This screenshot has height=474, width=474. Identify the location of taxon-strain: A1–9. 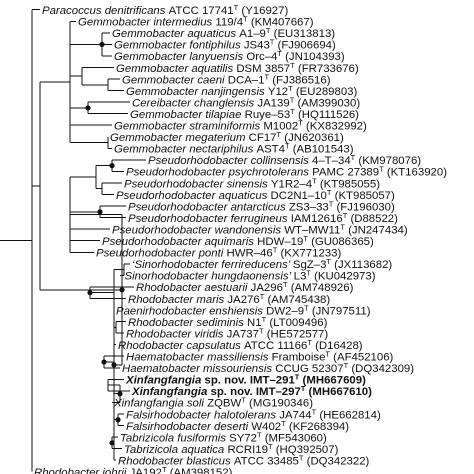
(252, 34).